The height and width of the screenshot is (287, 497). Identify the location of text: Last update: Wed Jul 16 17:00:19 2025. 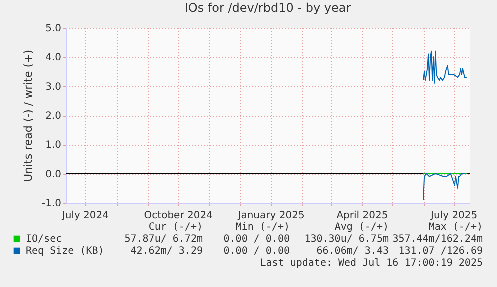
(371, 263).